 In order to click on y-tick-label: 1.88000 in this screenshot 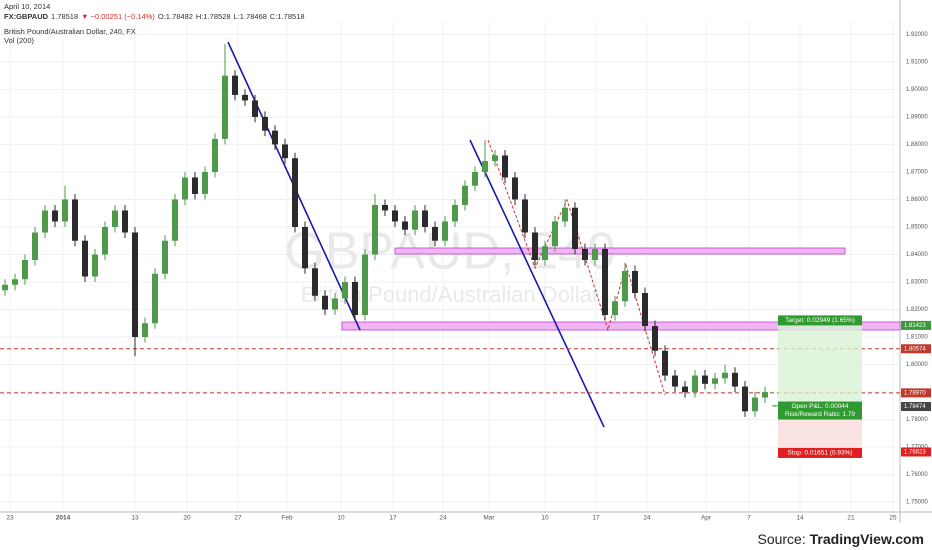, I will do `click(917, 145)`.